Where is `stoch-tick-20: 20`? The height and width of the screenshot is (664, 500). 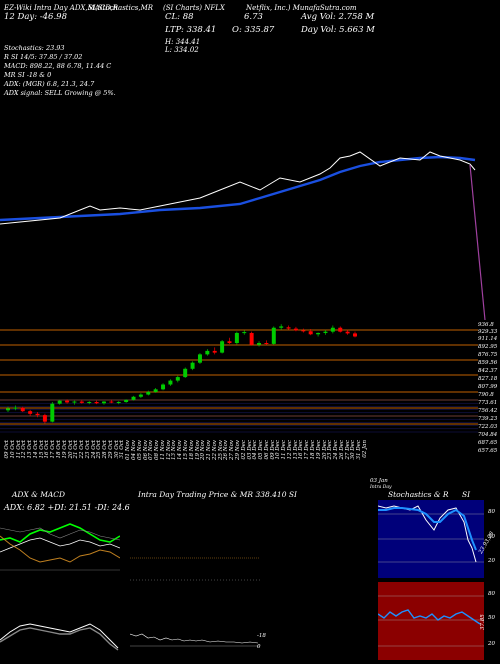
stoch-tick-20: 20 is located at coordinates (491, 561).